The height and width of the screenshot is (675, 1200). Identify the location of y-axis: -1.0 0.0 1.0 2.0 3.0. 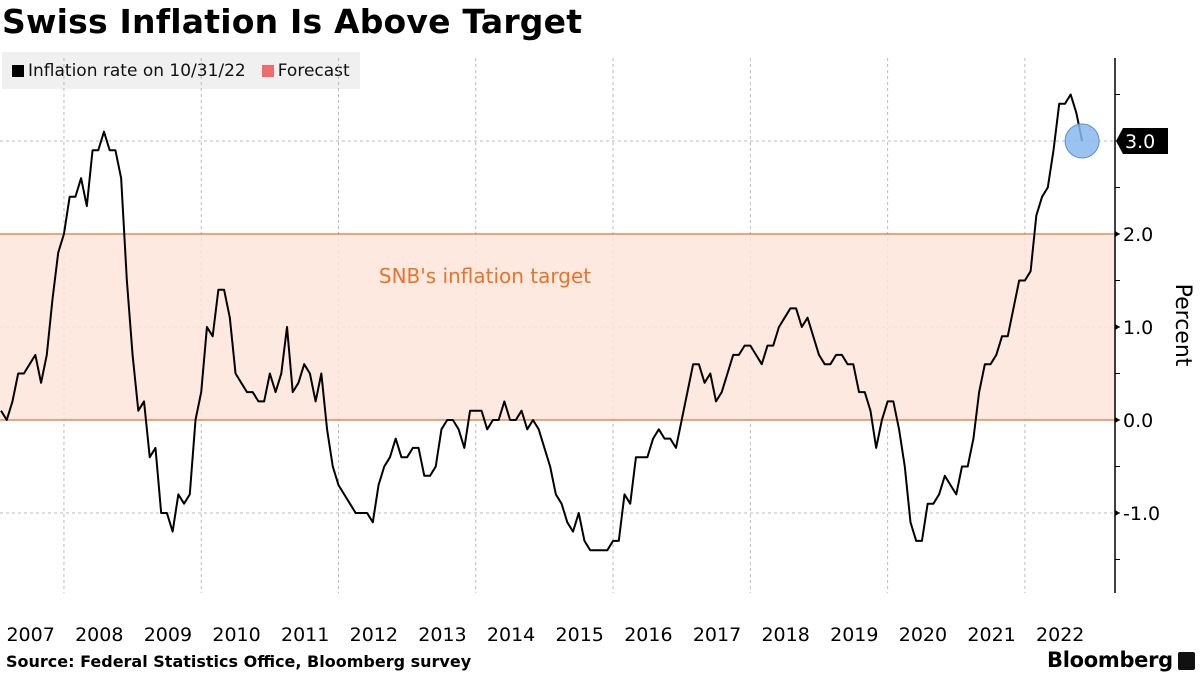
(1141, 325).